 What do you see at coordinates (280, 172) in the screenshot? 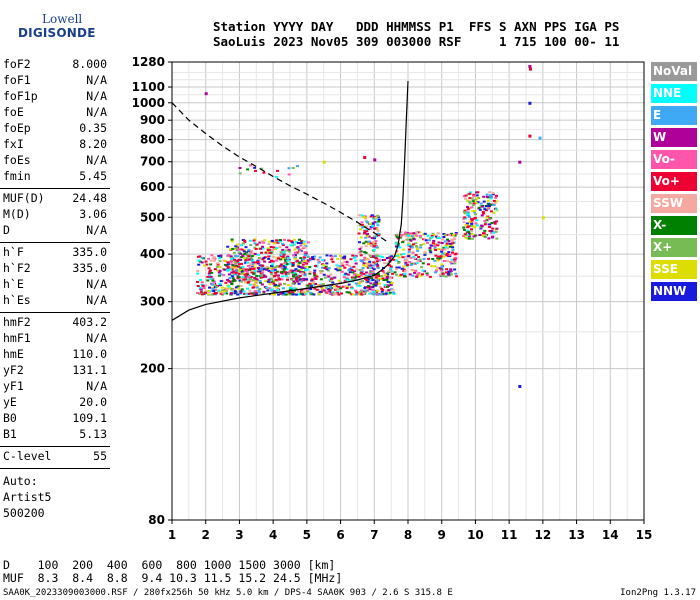
I see `dashed-curve` at bounding box center [280, 172].